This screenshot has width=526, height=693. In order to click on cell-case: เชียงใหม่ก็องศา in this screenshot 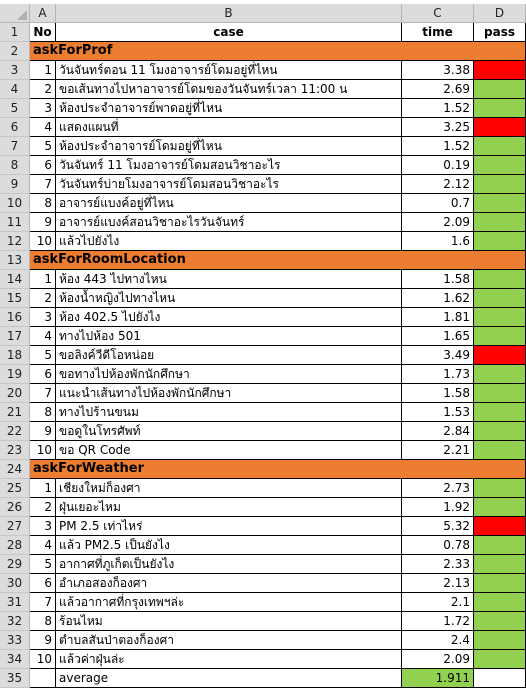, I will do `click(229, 488)`.